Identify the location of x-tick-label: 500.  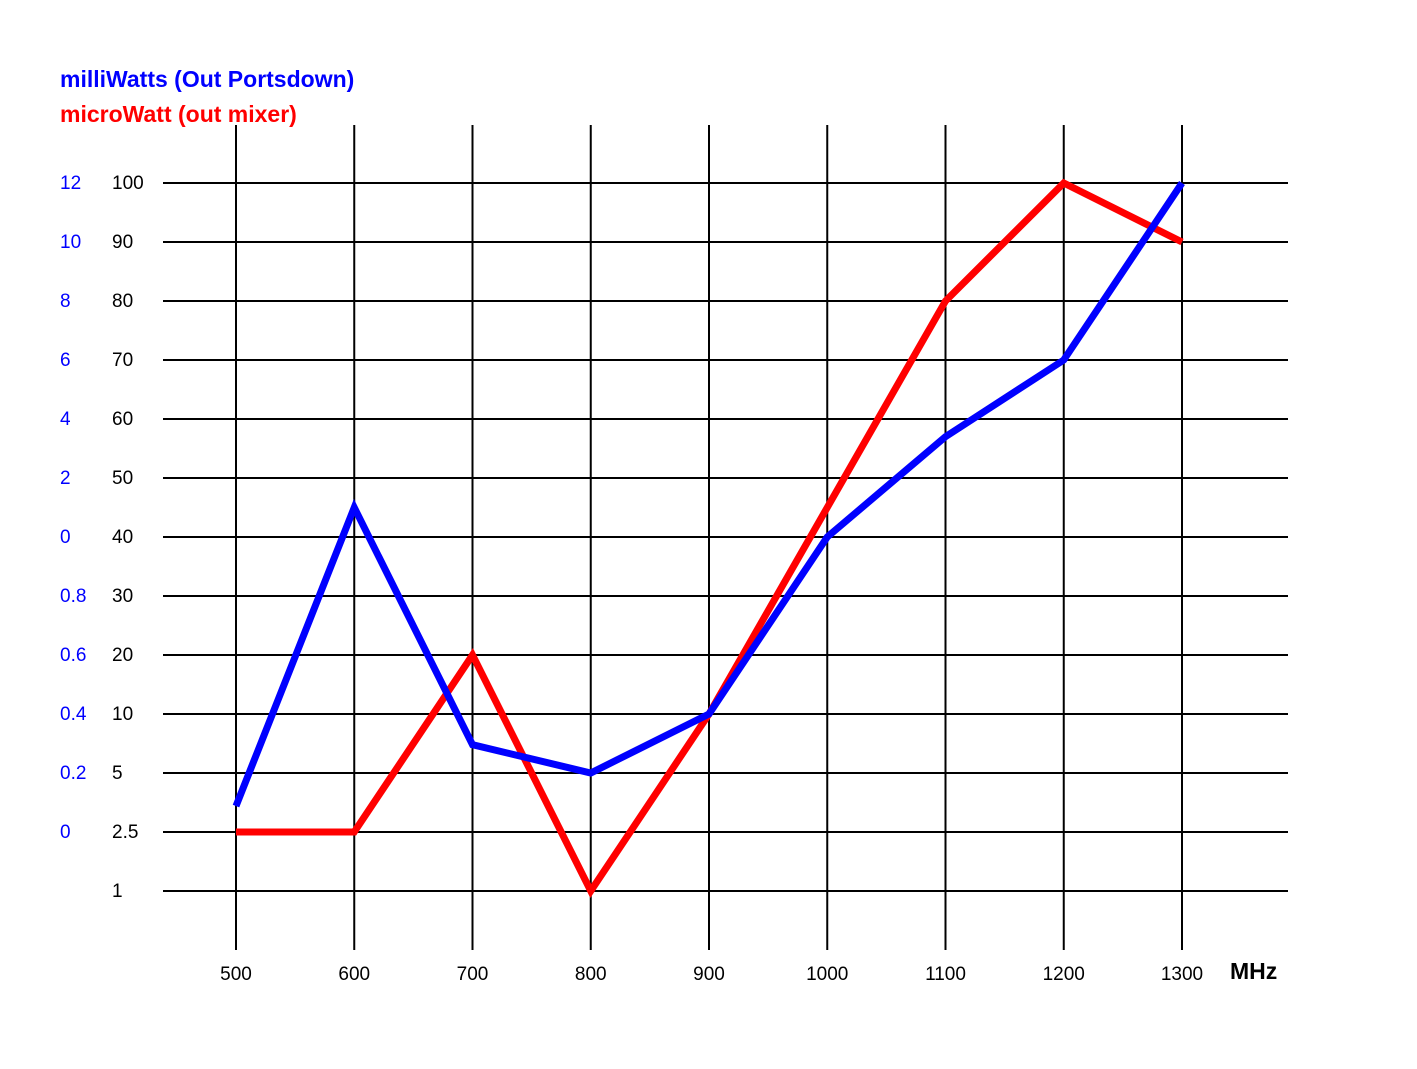
(236, 974).